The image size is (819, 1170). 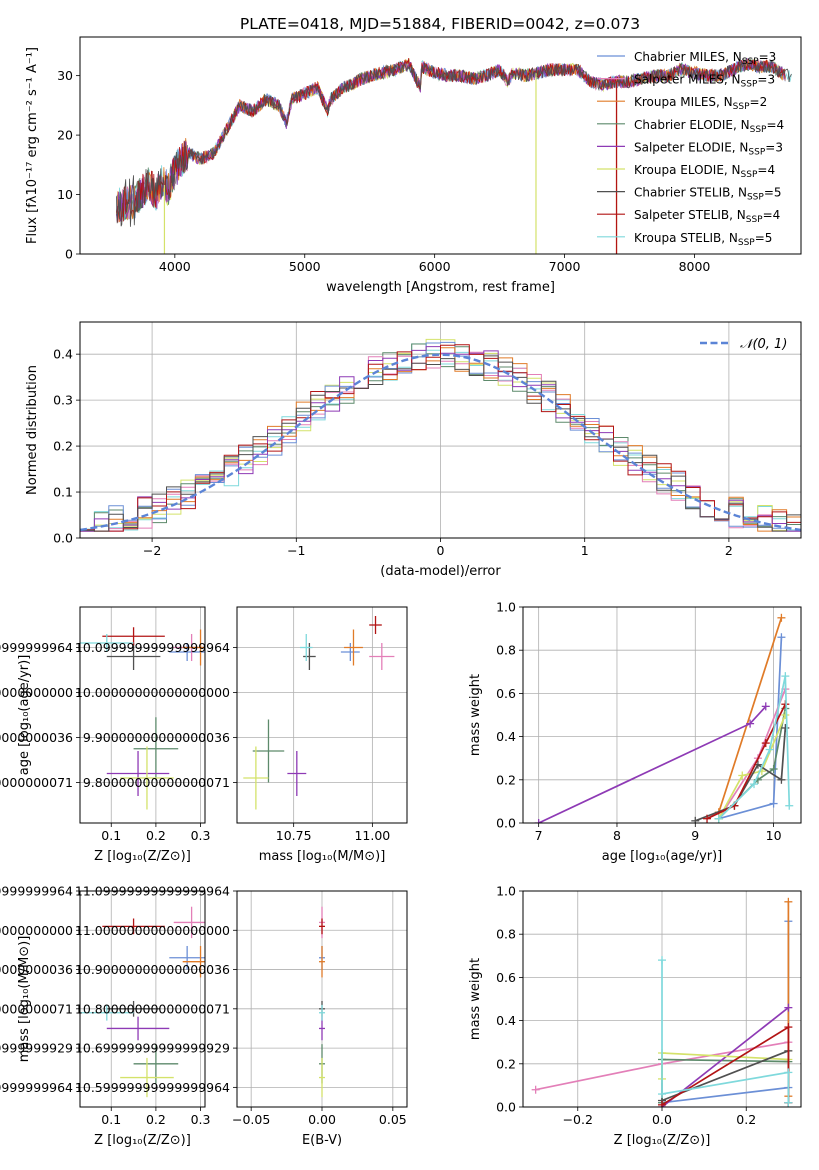 I want to click on legend-label-main: Salpeter STELIB, N, so click(x=690, y=215).